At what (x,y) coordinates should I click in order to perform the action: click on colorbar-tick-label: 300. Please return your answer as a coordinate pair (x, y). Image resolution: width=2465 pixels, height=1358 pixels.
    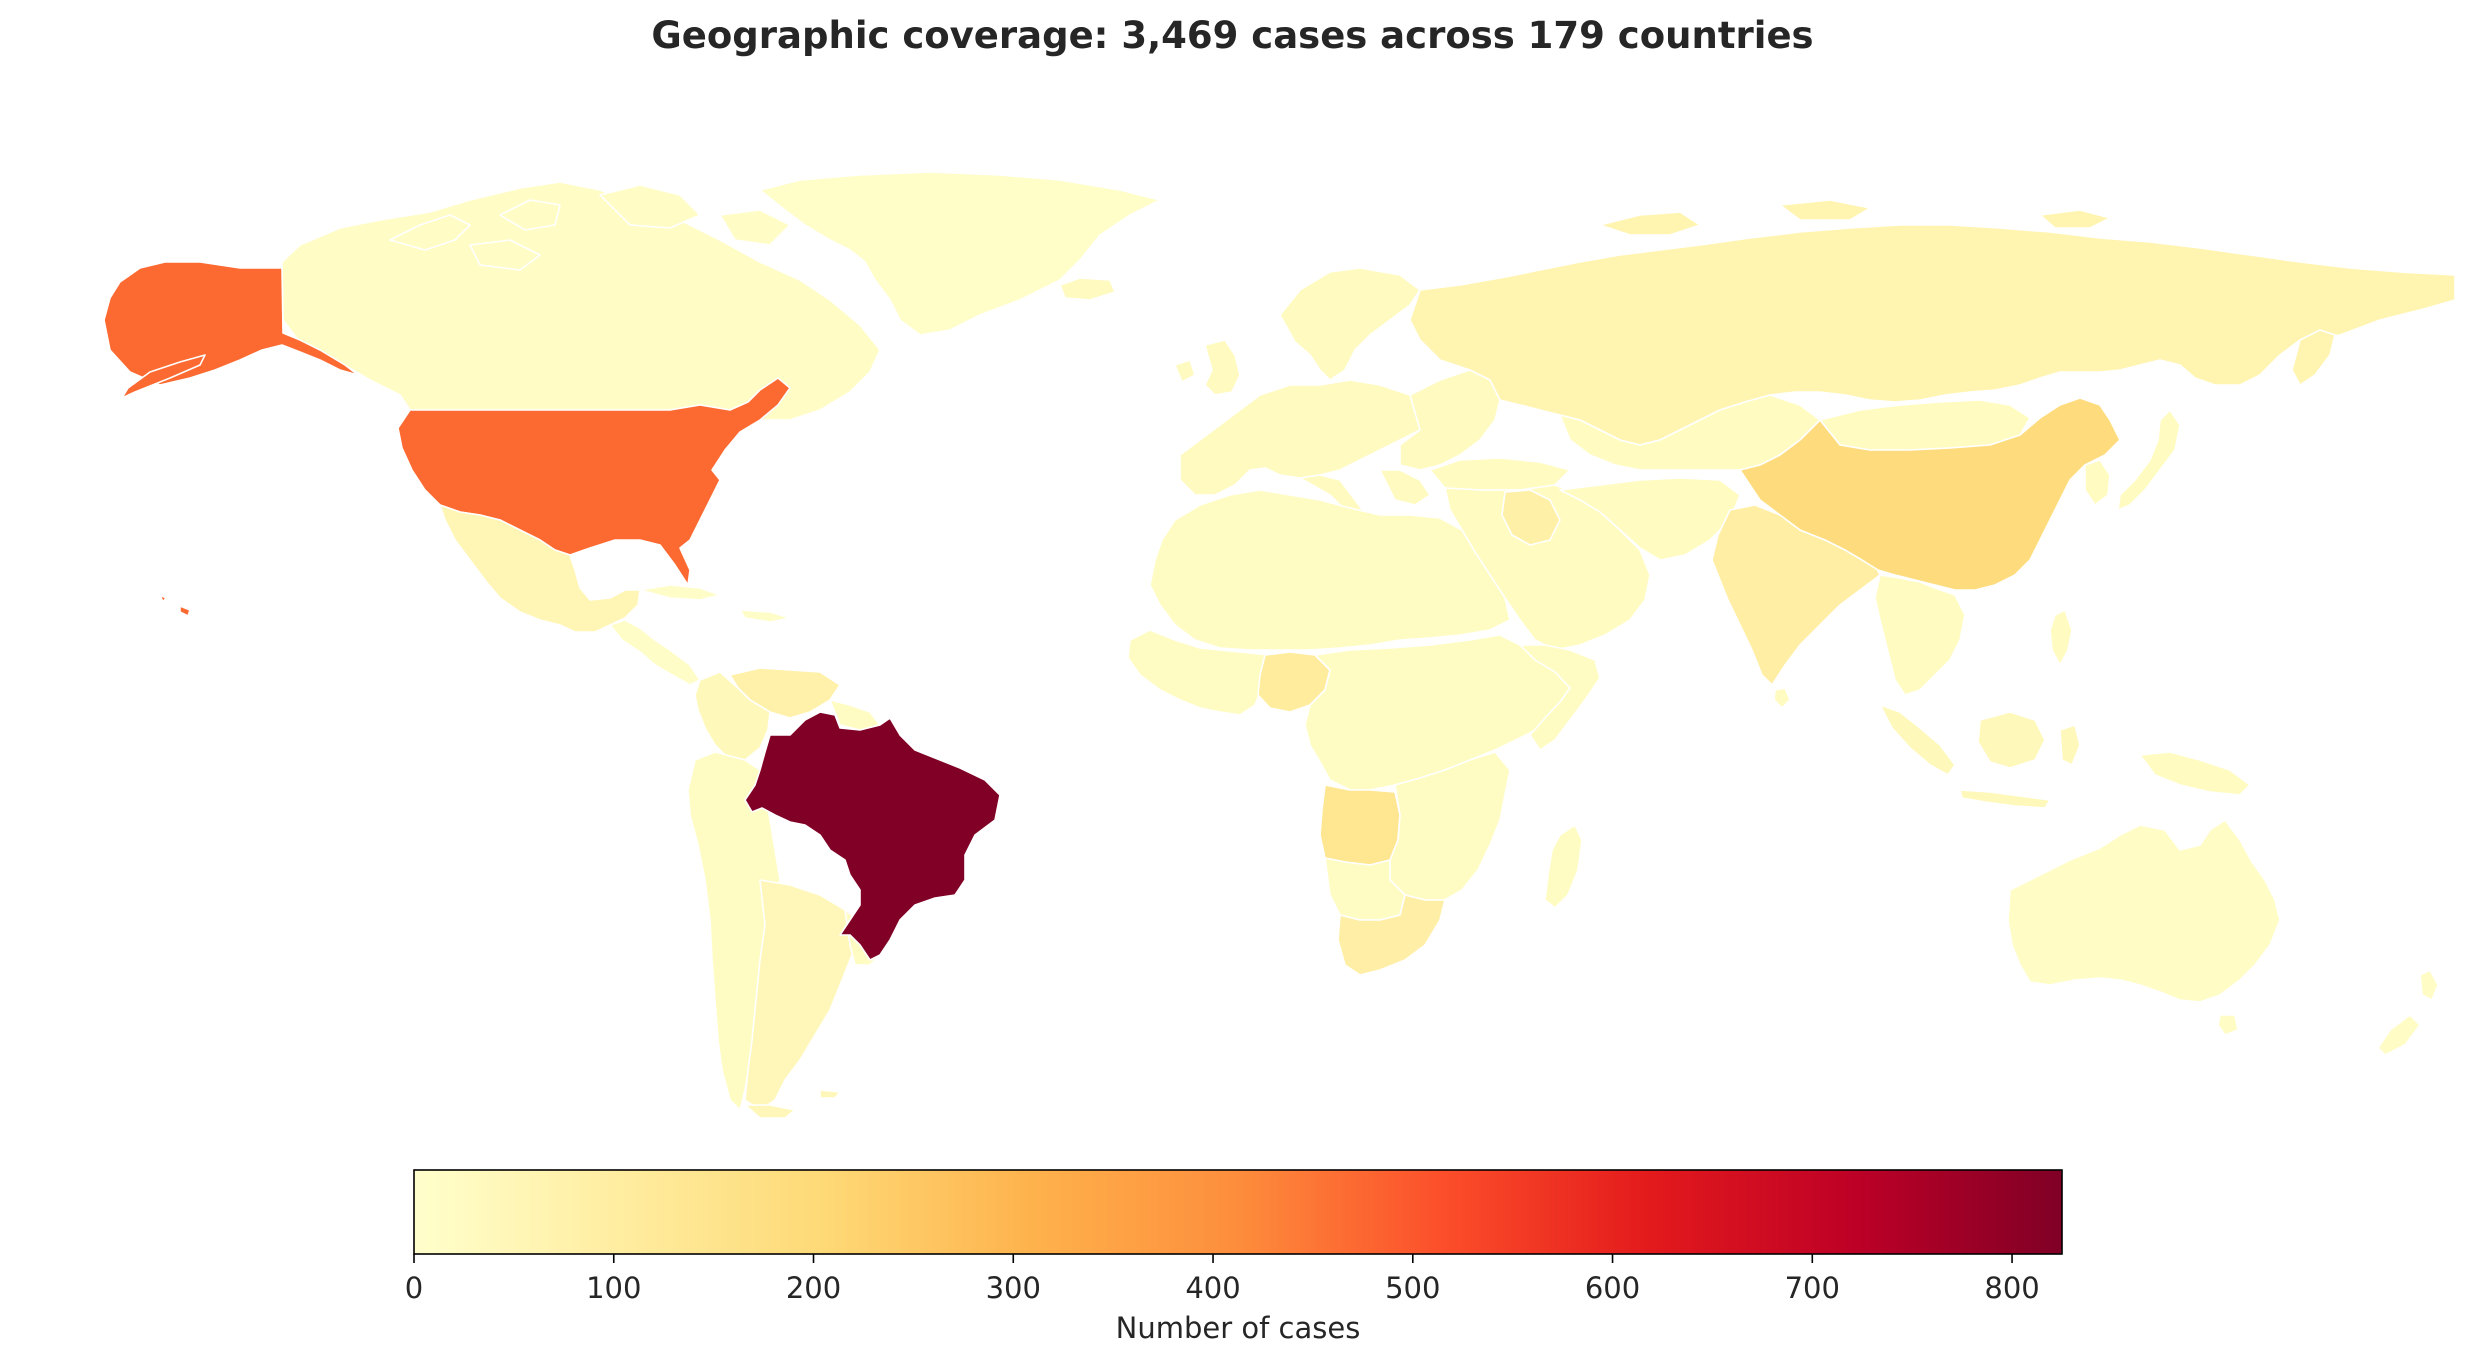
    Looking at the image, I should click on (1013, 1288).